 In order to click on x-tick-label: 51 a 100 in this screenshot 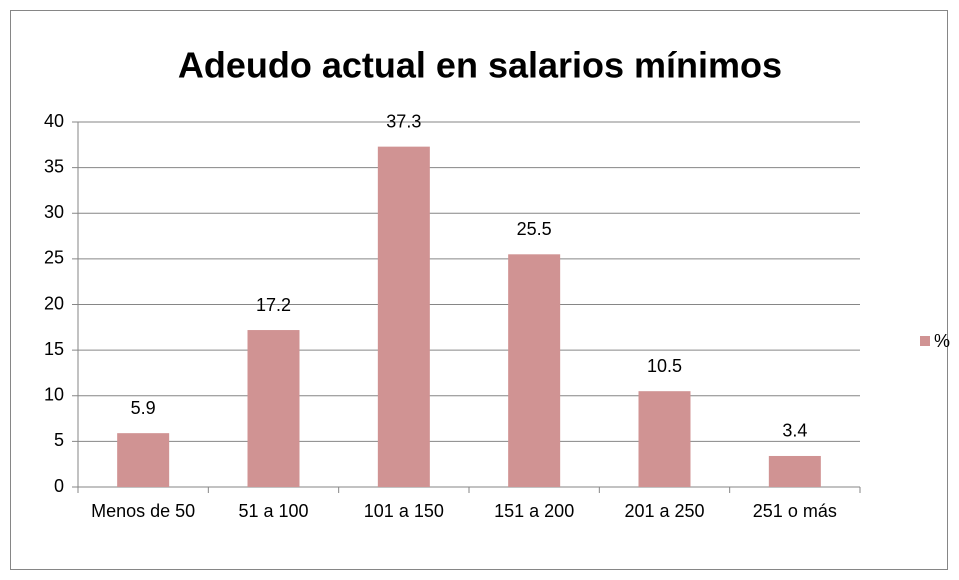, I will do `click(273, 511)`.